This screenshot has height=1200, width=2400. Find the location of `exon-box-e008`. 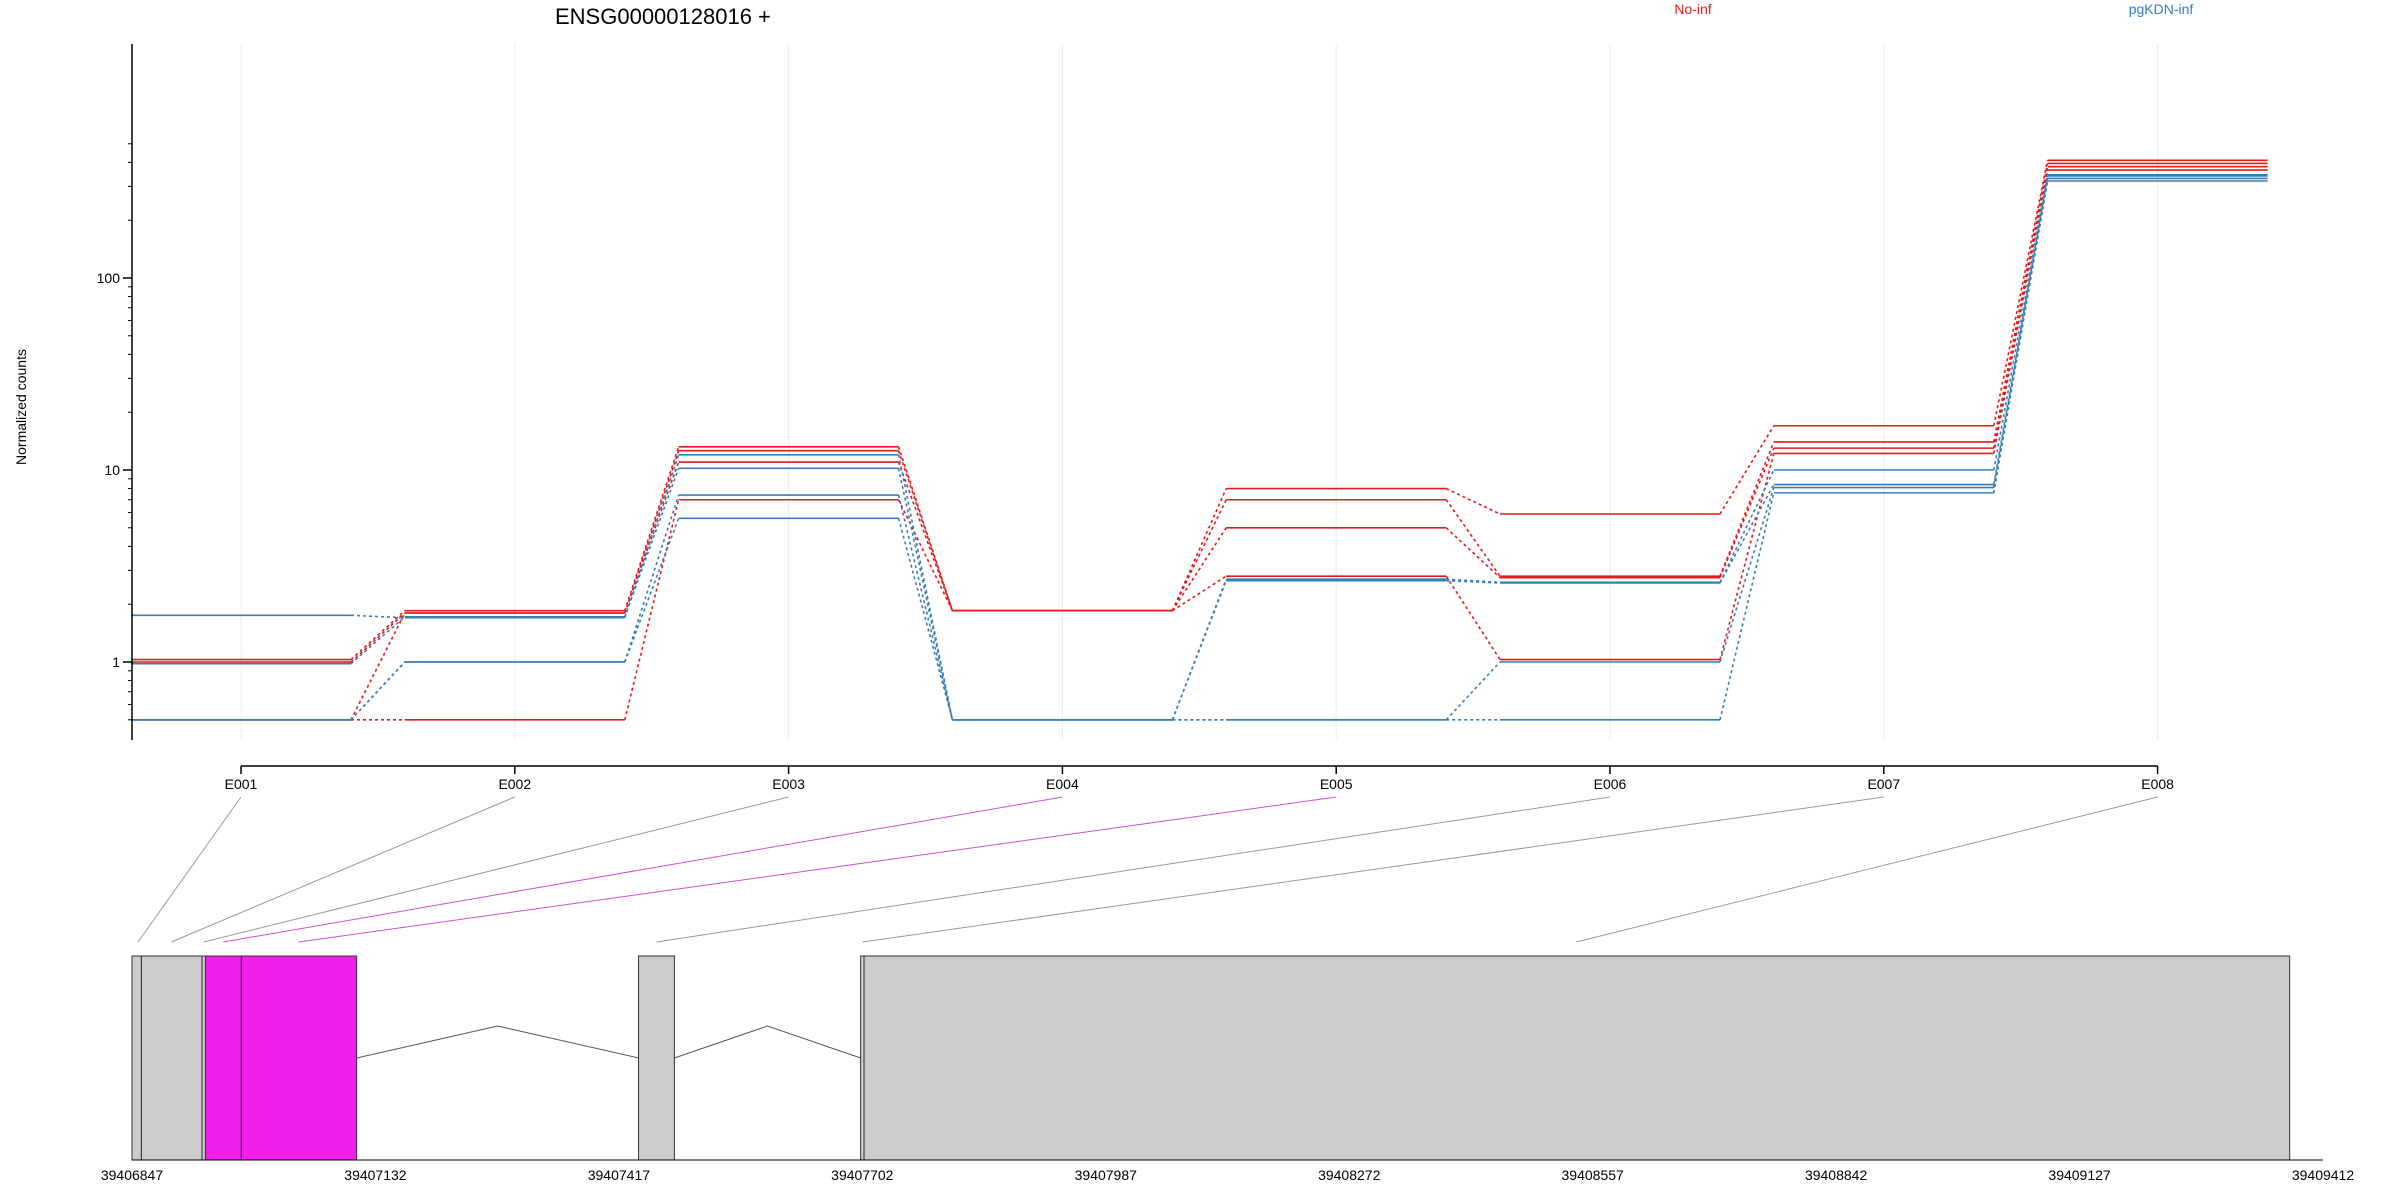

exon-box-e008 is located at coordinates (1577, 1058).